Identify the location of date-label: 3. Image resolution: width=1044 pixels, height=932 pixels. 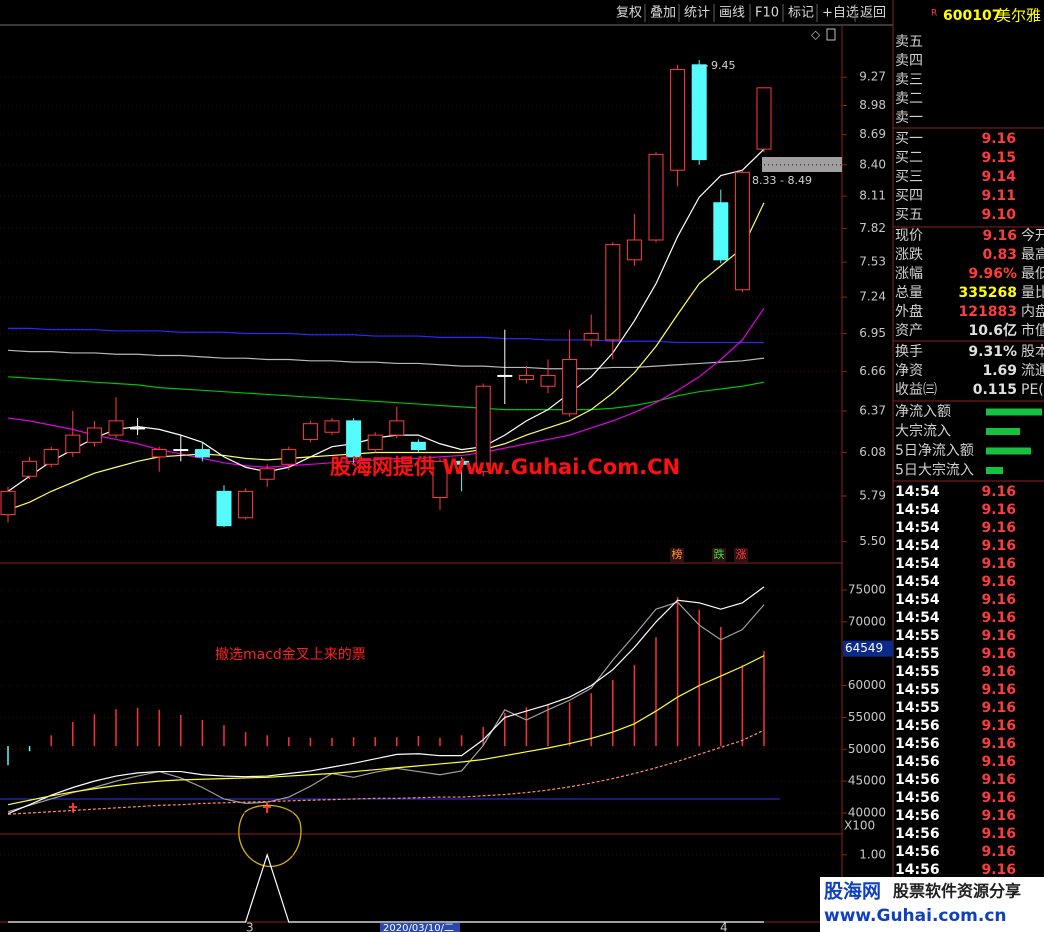
(250, 926).